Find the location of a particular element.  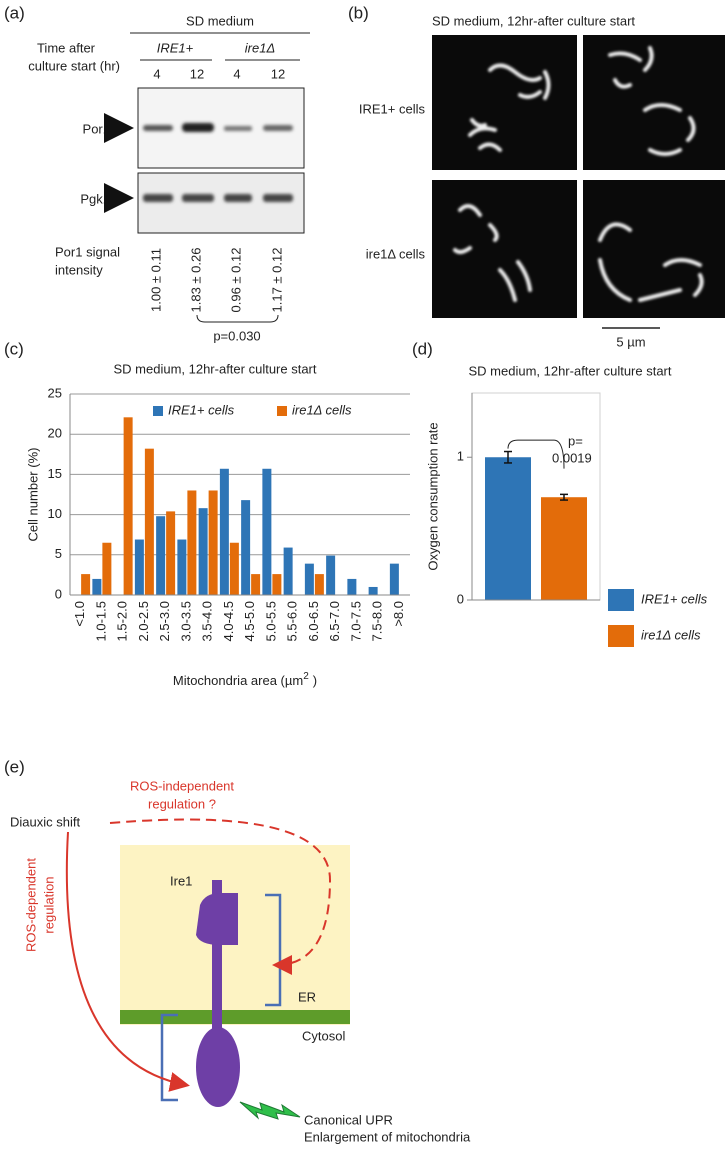

blot-label: Por1 is located at coordinates (96, 128).